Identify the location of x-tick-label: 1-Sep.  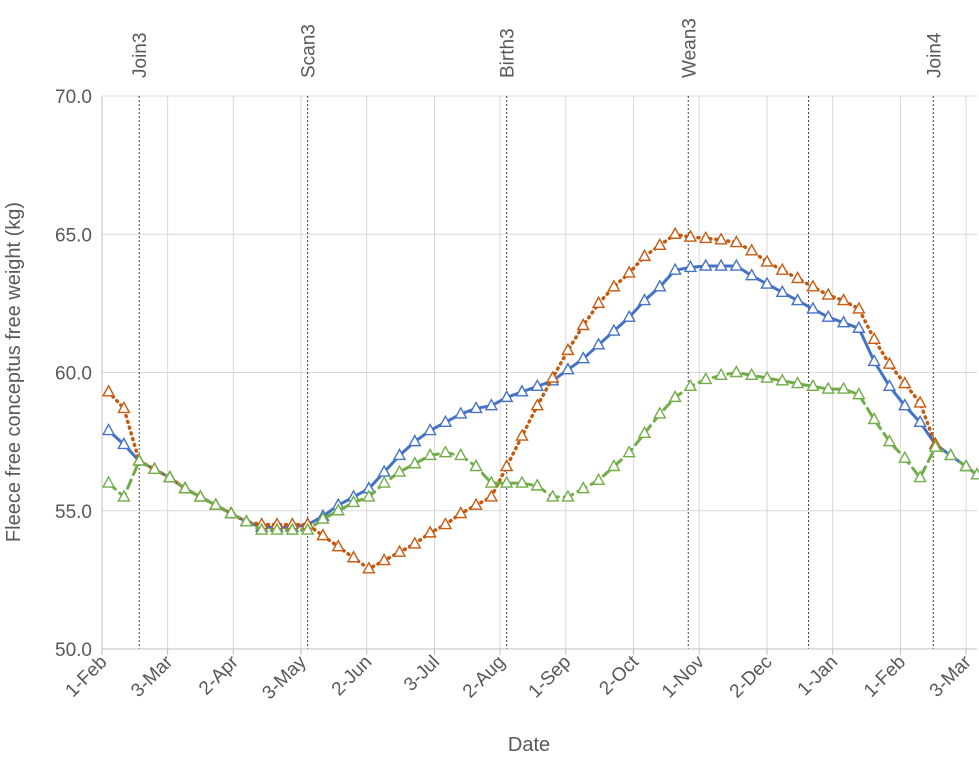
(550, 677).